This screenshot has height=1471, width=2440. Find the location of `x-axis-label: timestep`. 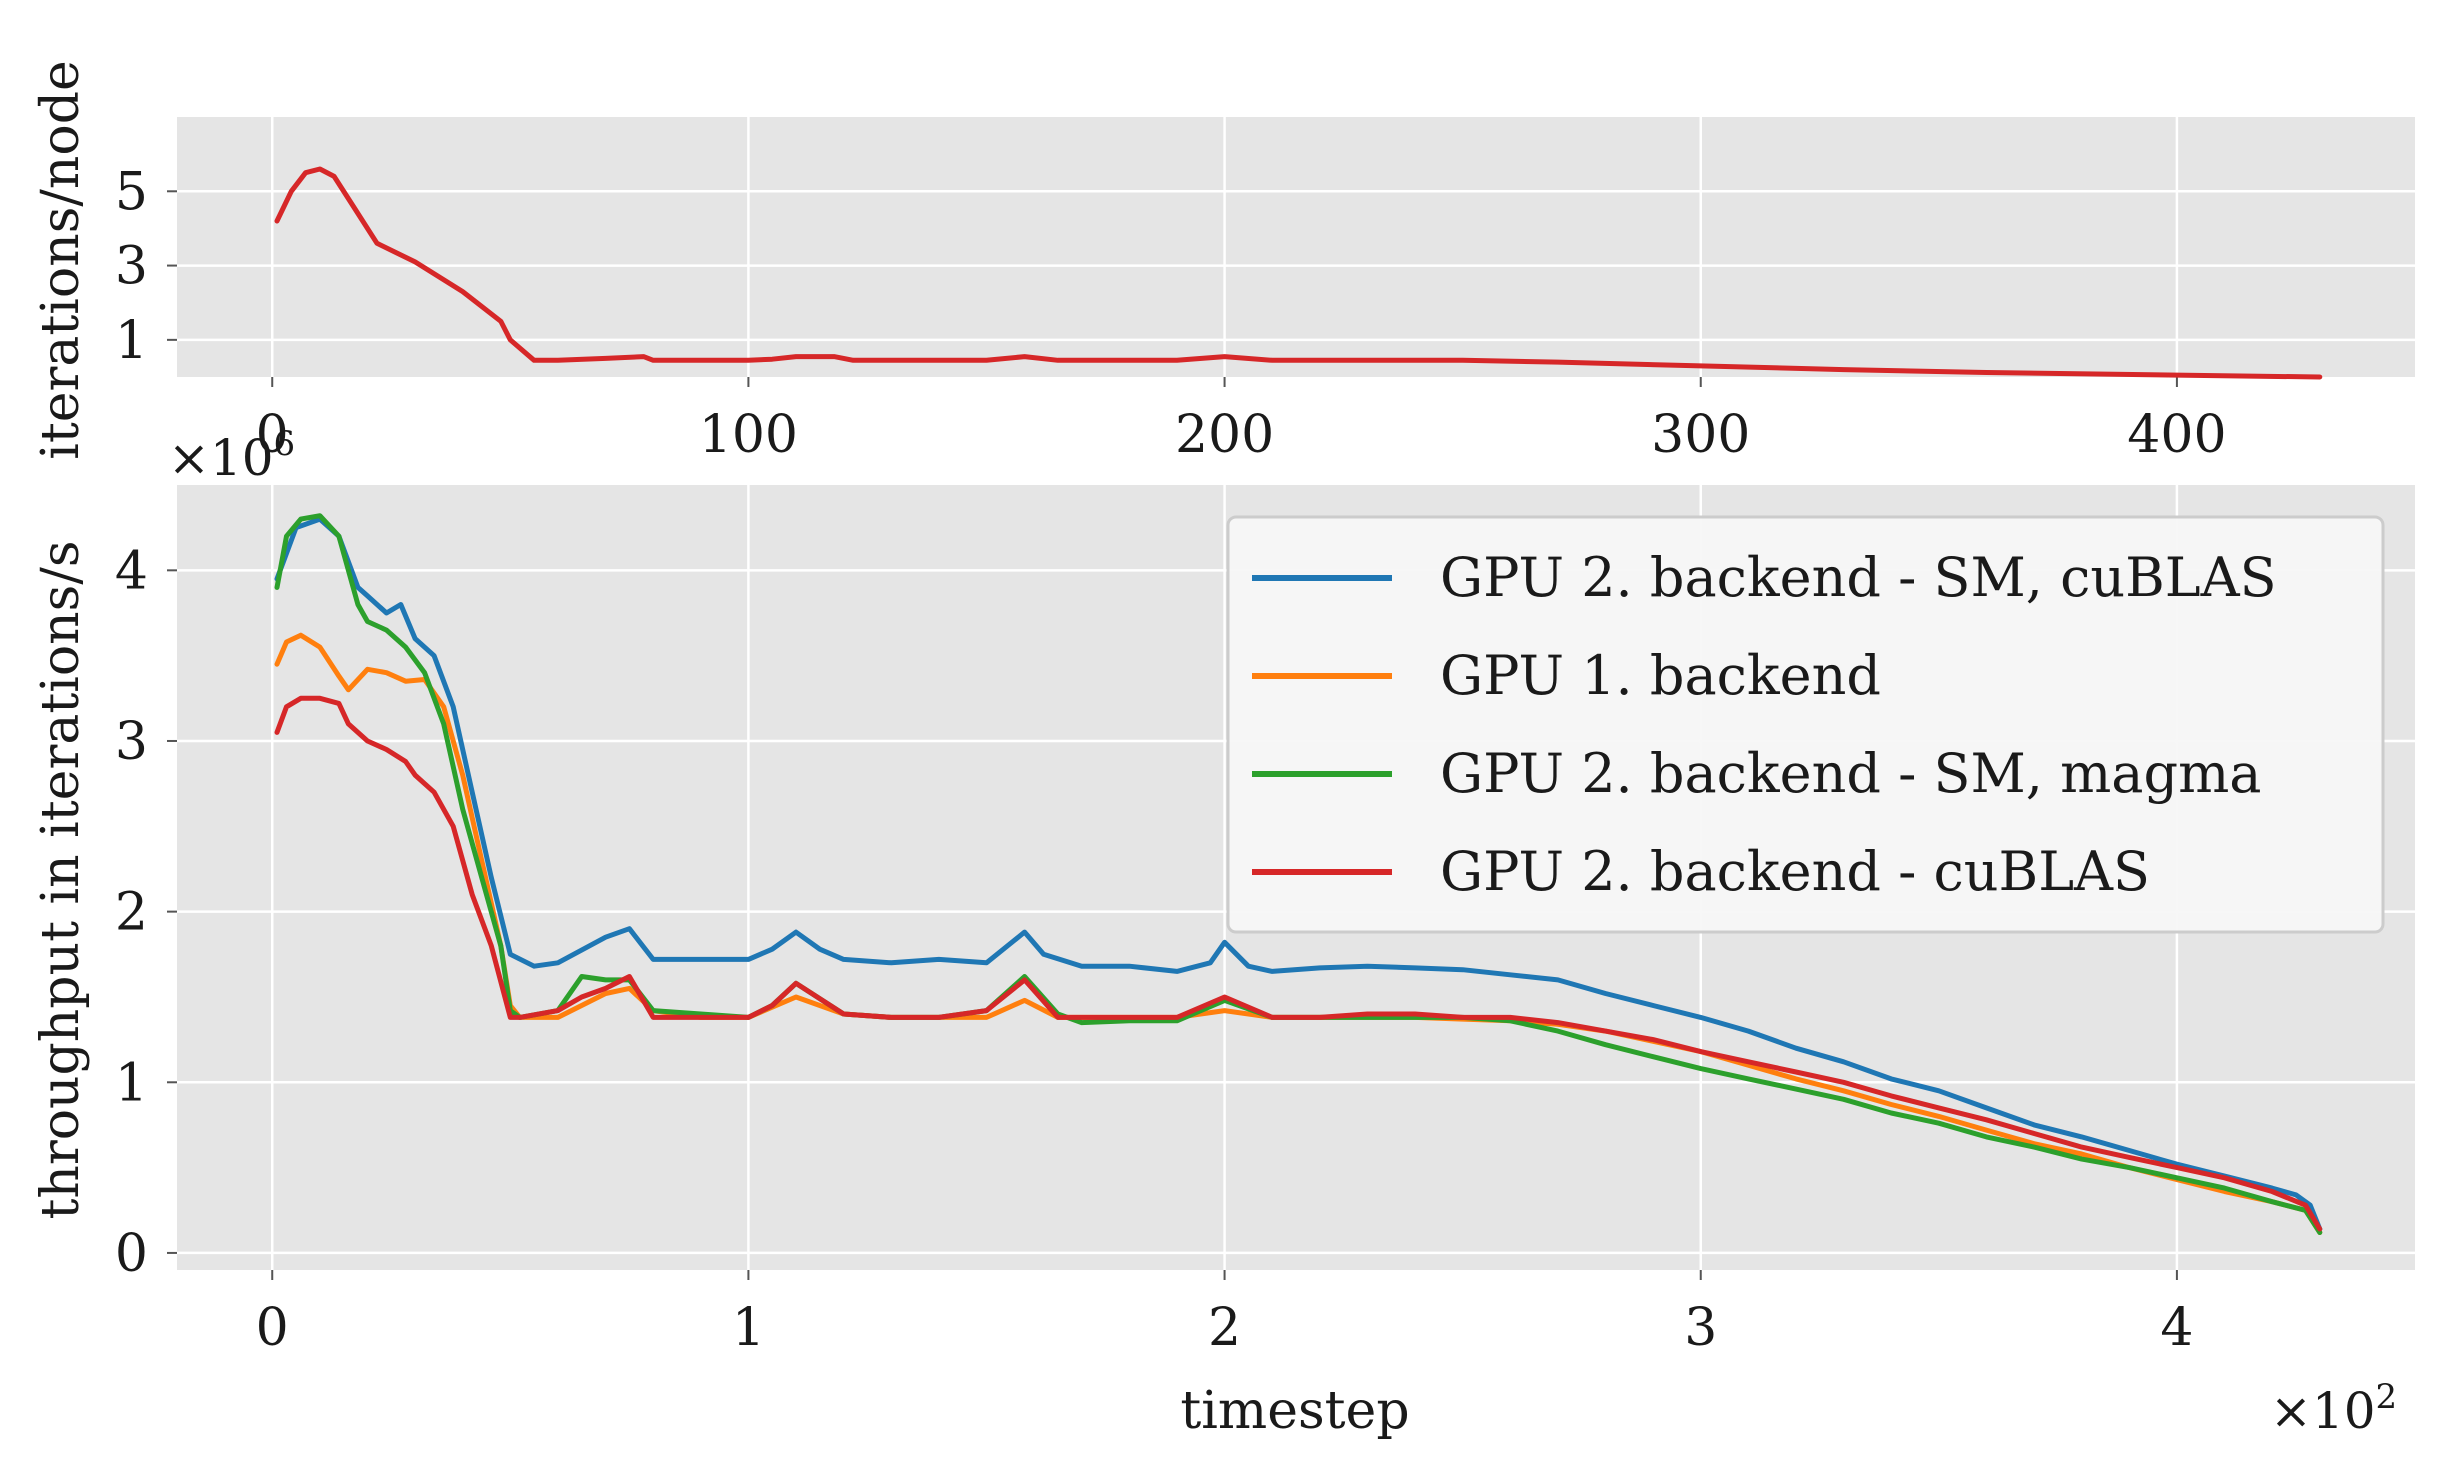

x-axis-label: timestep is located at coordinates (1294, 1411).